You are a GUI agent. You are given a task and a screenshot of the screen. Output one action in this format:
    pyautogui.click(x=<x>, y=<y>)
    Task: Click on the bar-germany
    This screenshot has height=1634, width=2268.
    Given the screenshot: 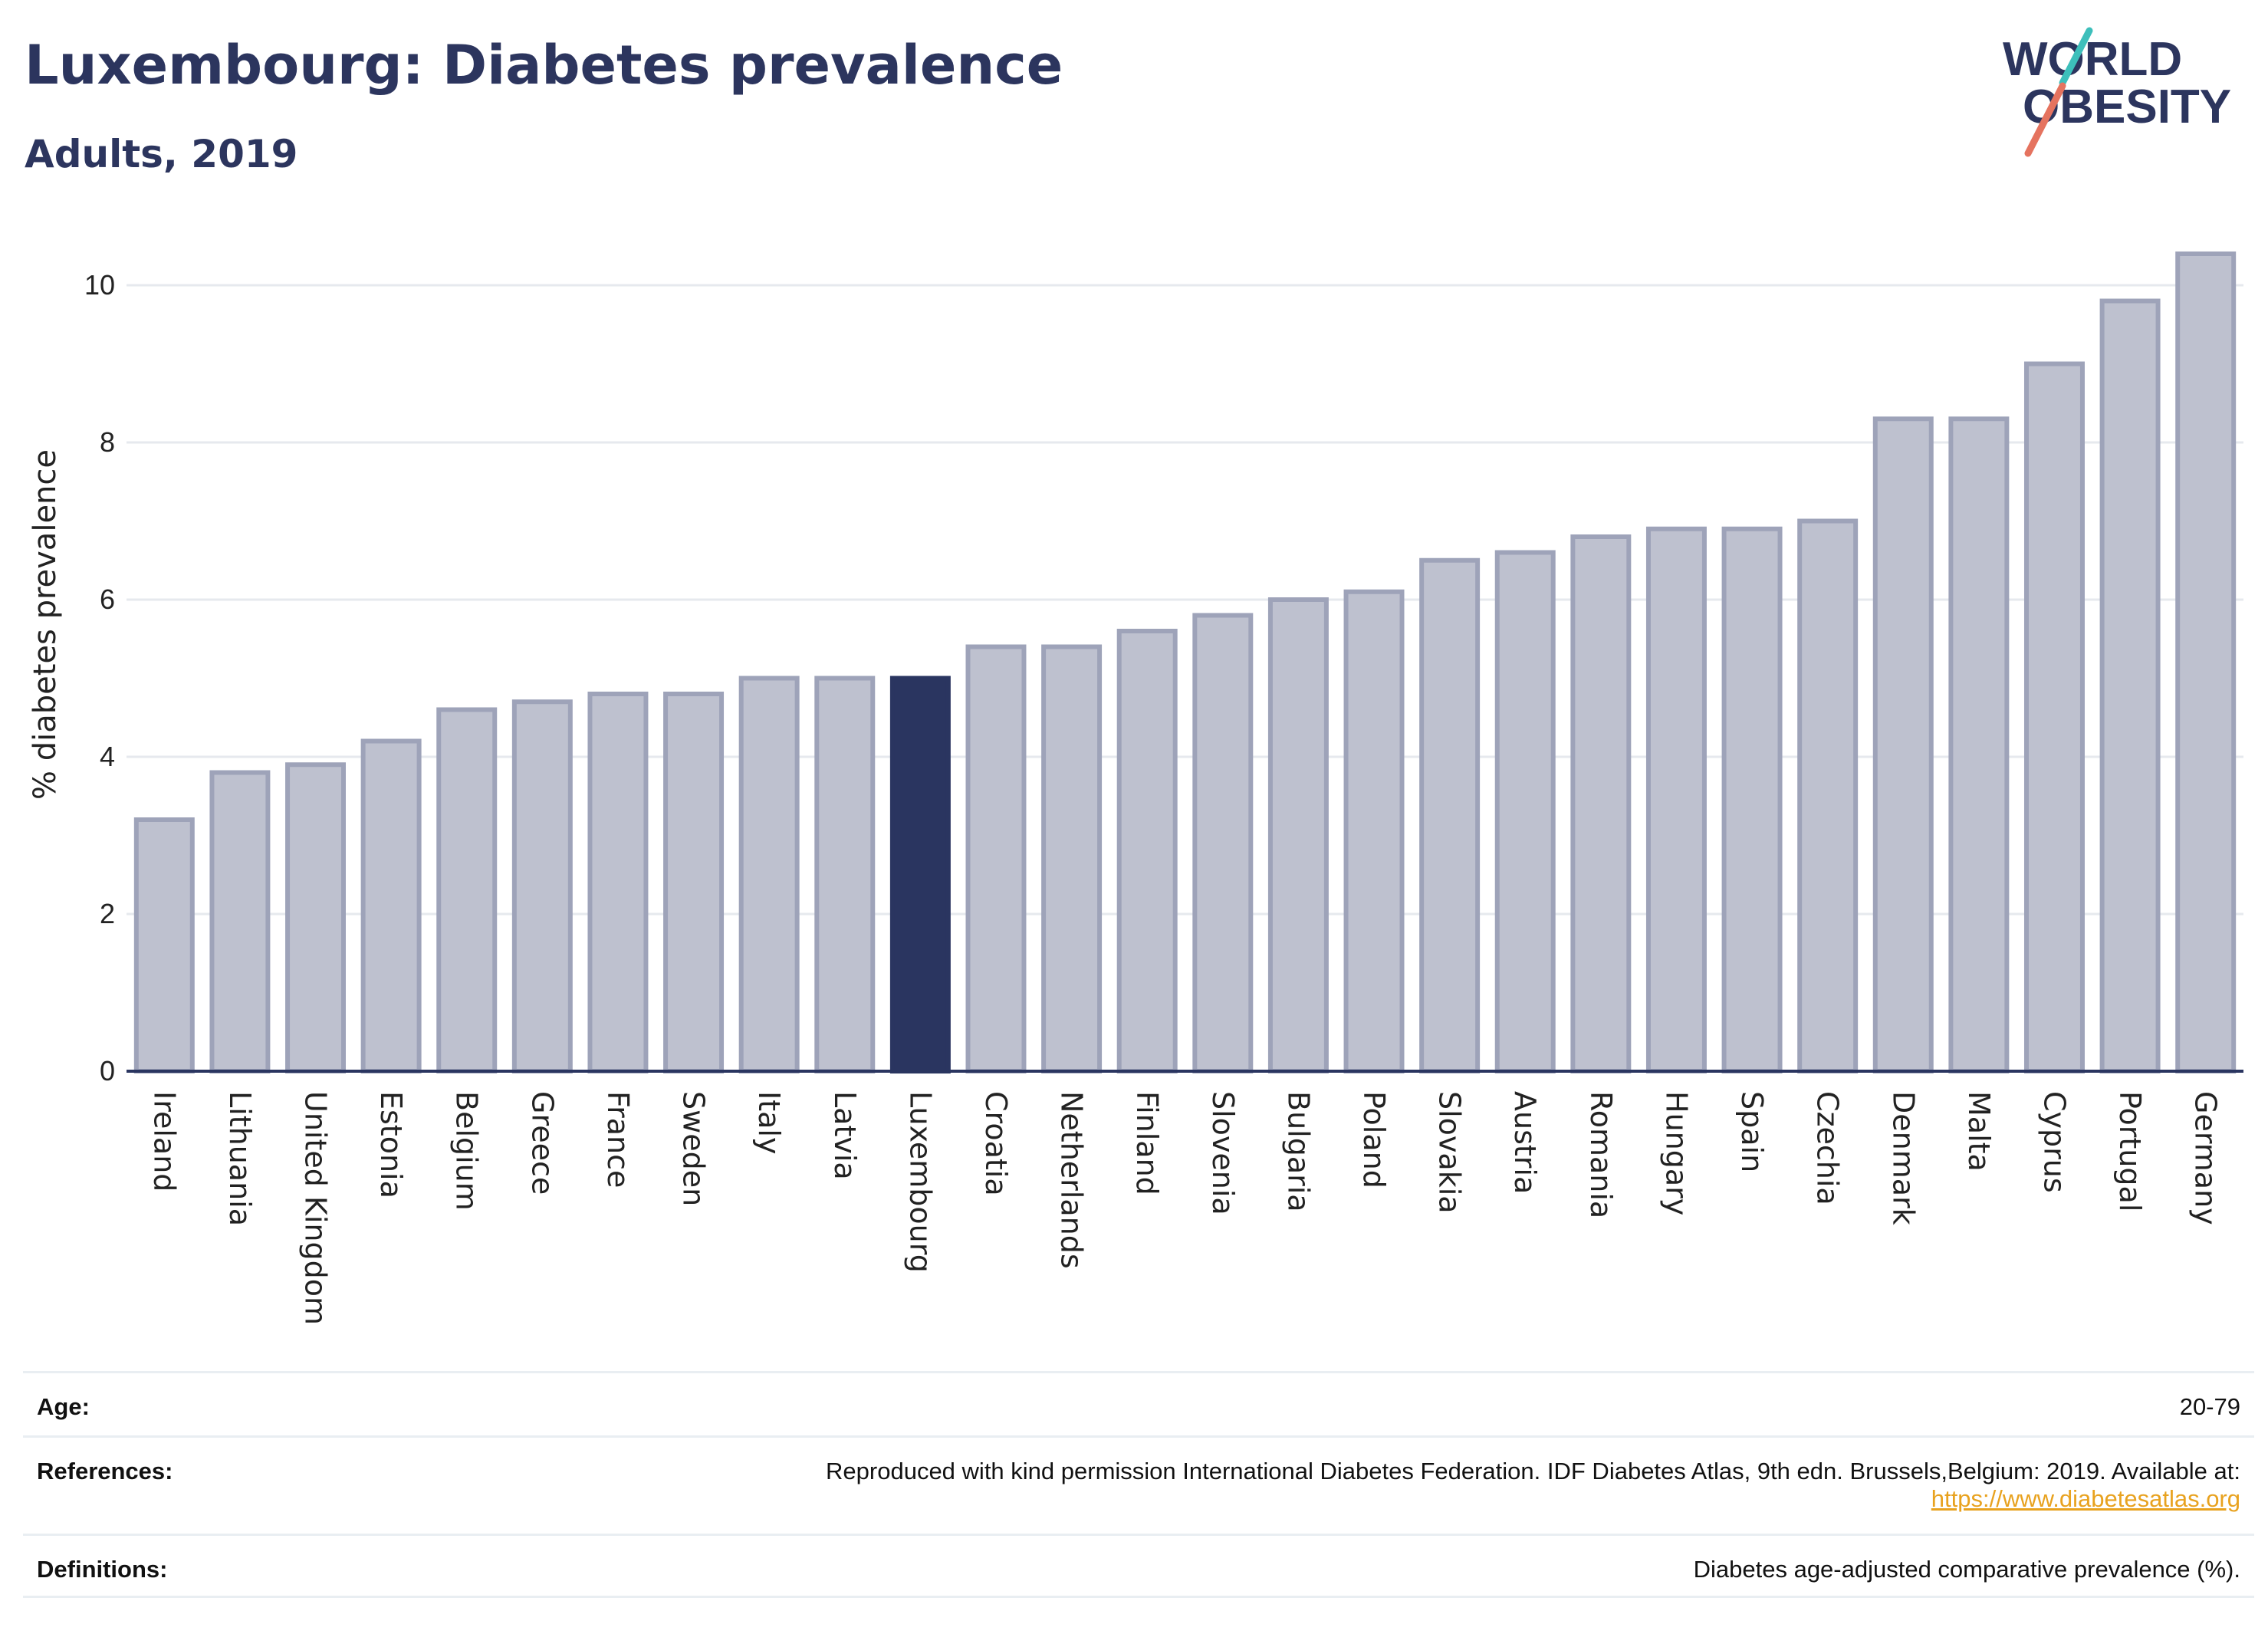 What is the action you would take?
    pyautogui.click(x=2206, y=662)
    